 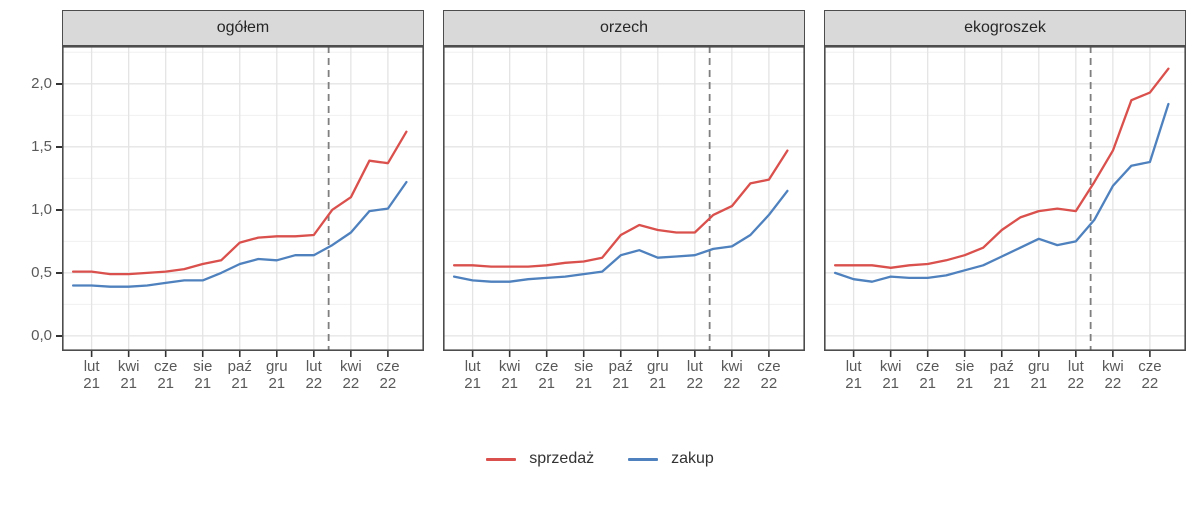 What do you see at coordinates (501, 459) in the screenshot?
I see `sprzedaz-line-swatch` at bounding box center [501, 459].